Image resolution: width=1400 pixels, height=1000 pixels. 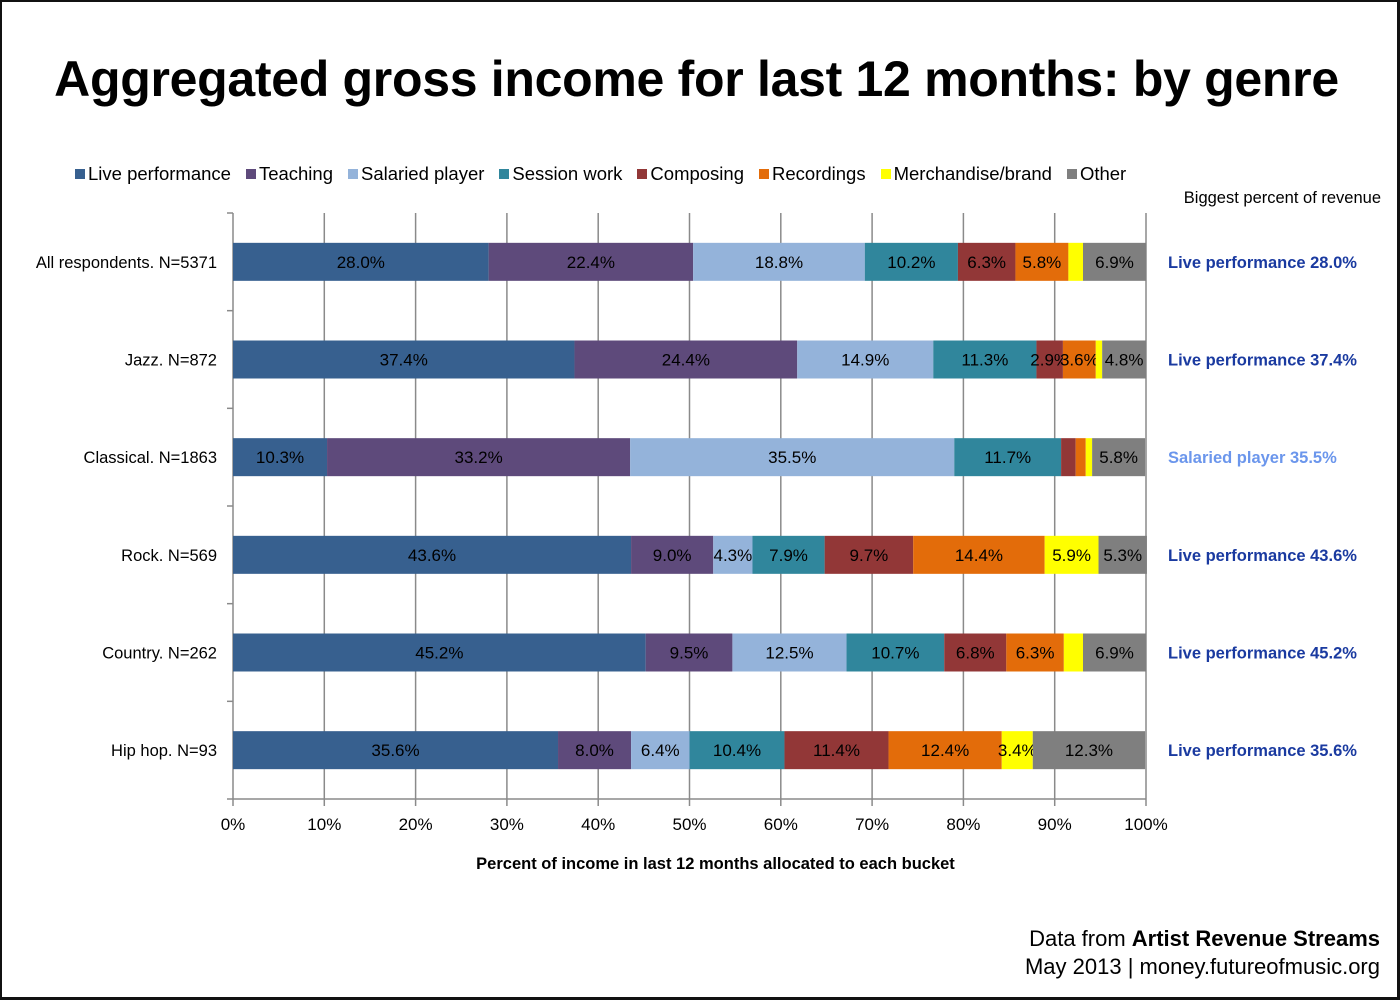 I want to click on data-label: 9.7%, so click(x=869, y=555).